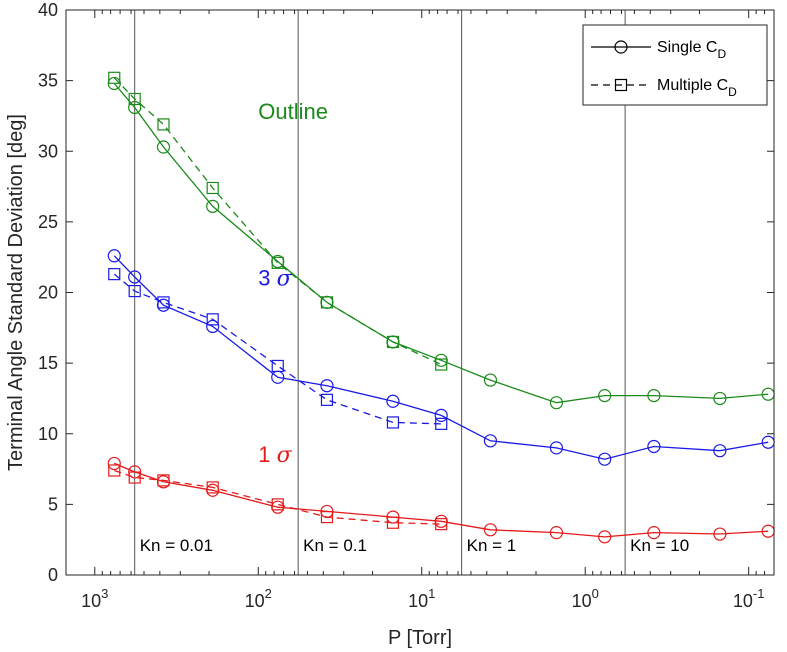 This screenshot has height=652, width=787. I want to click on y-tick-label: 10, so click(48, 434).